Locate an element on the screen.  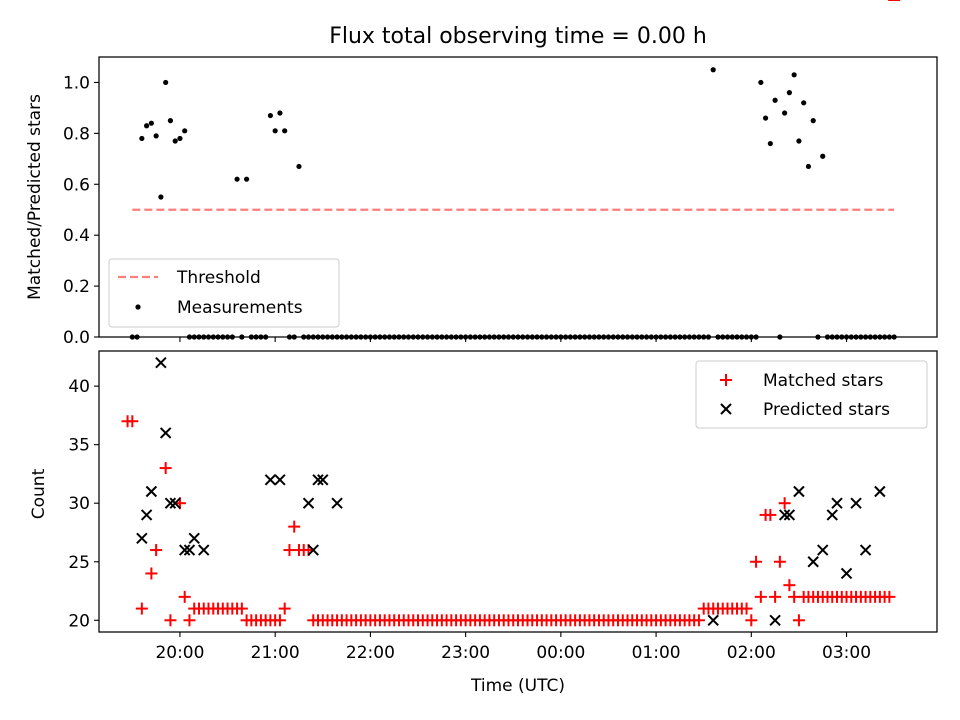
ratio-y-tick-label: 0.8 is located at coordinates (76, 134).